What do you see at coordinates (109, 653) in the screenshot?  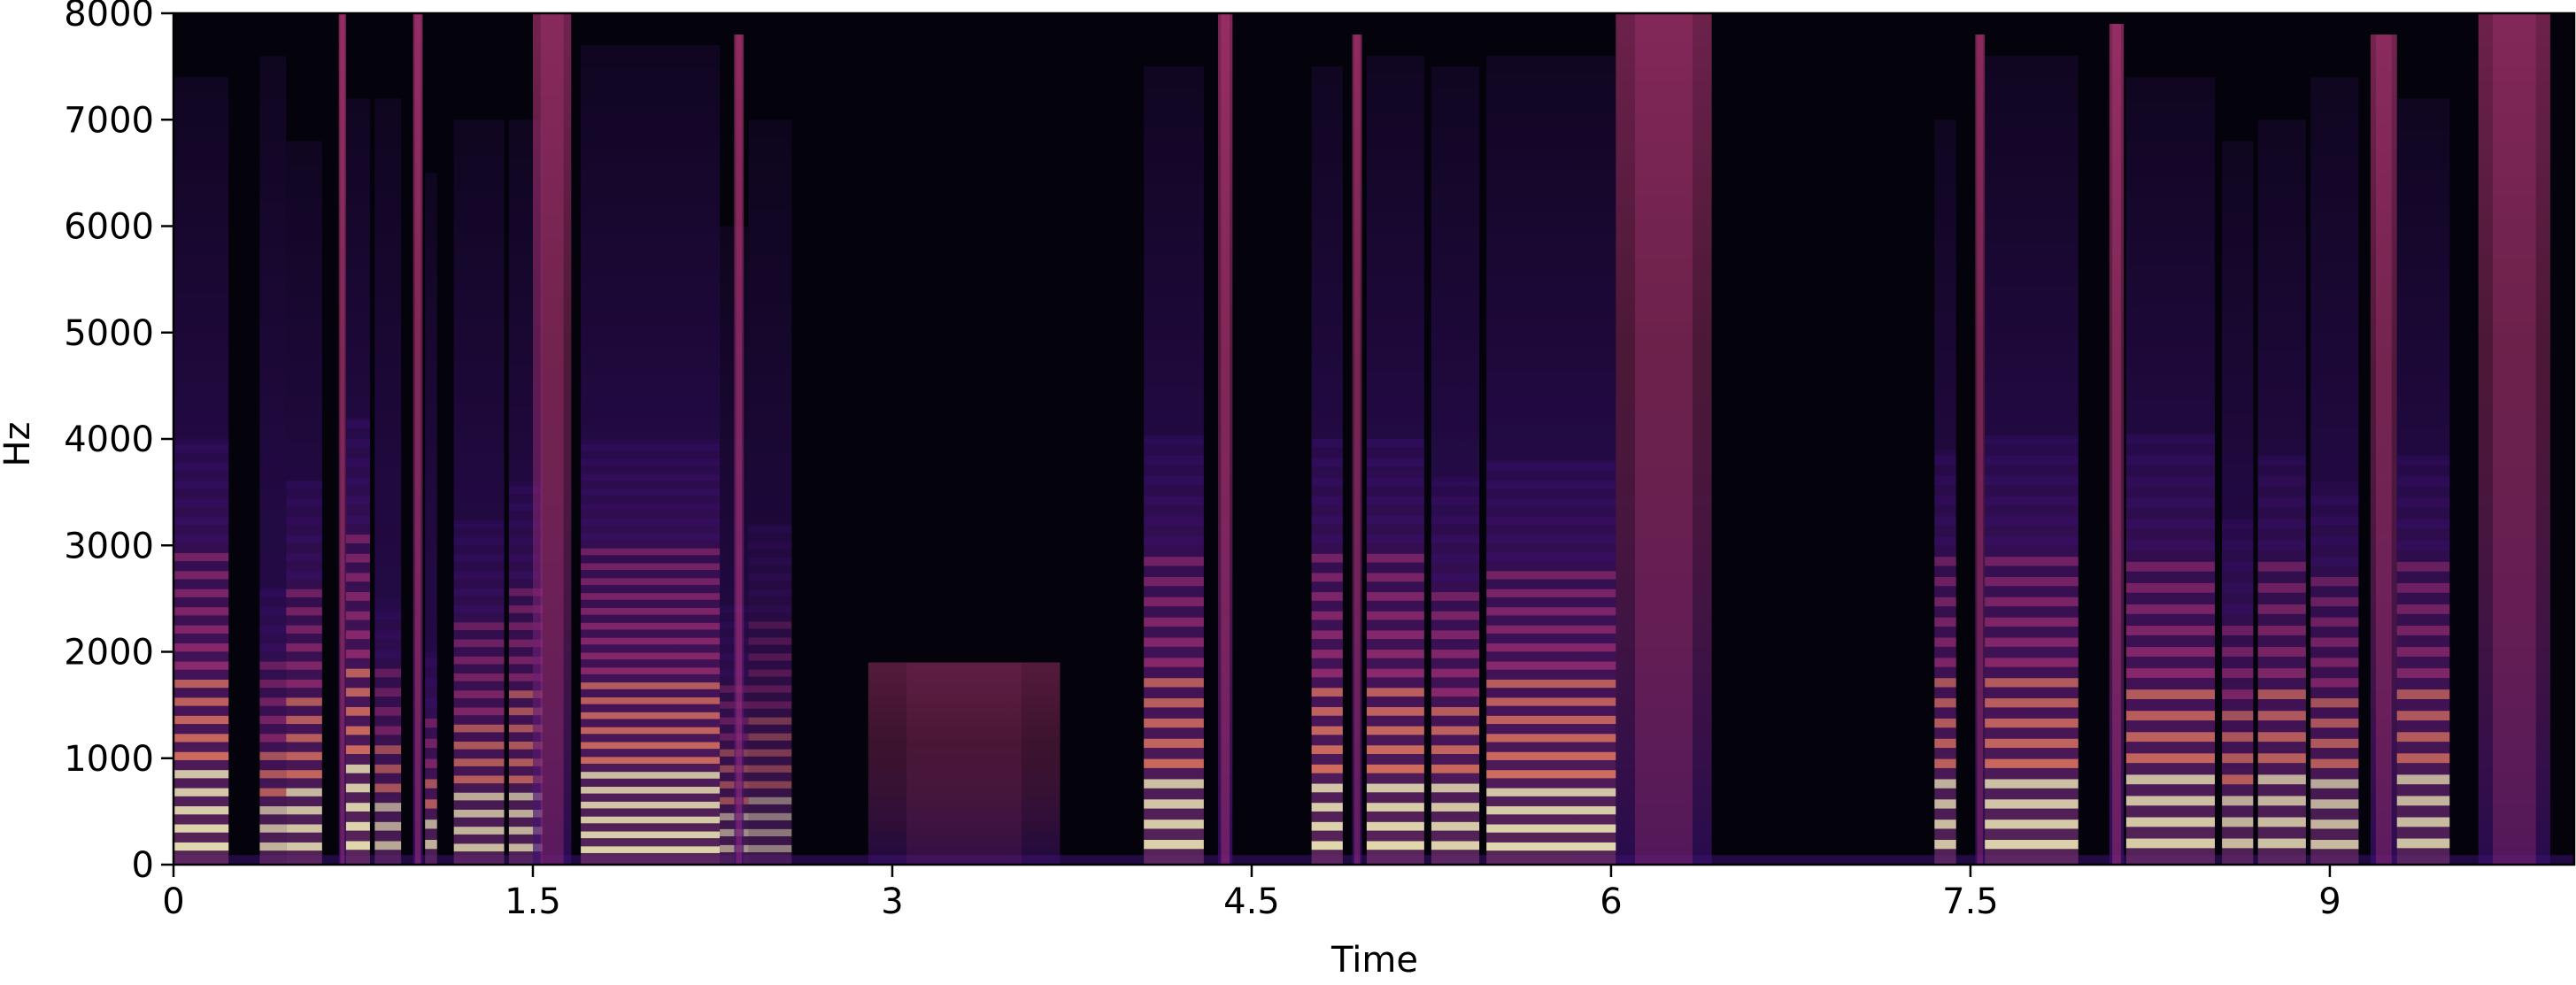 I see `y-tick-label: 2000` at bounding box center [109, 653].